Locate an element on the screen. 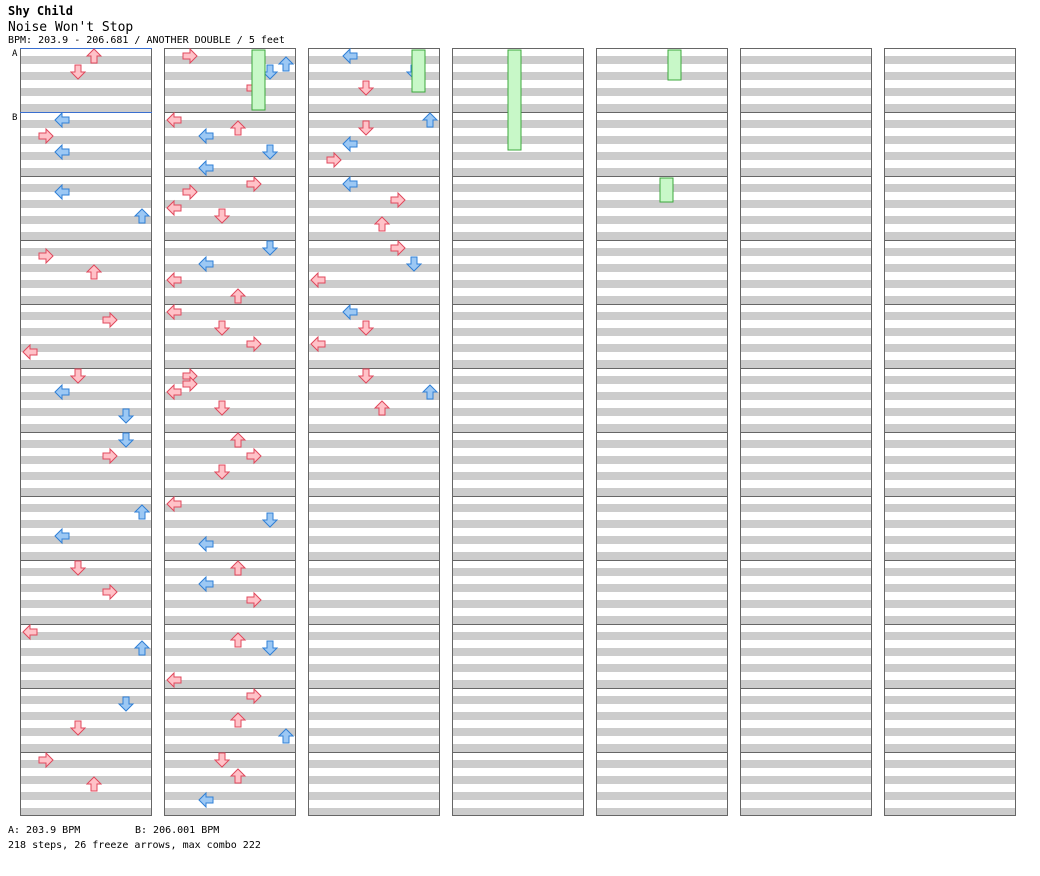  bpm-a-label: A: 203.9 BPM is located at coordinates (44, 830).